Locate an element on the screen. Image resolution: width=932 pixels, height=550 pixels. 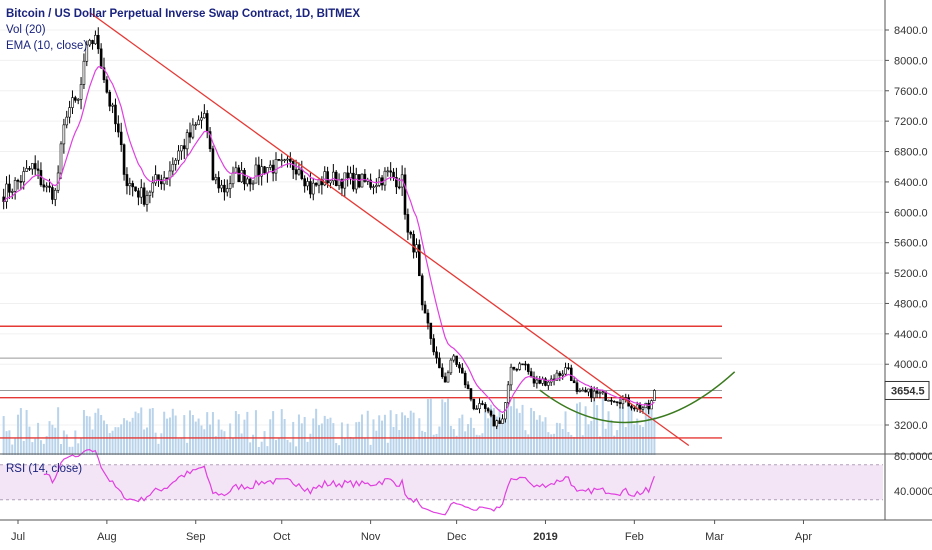
rsi-tick-label: 40.0000 is located at coordinates (913, 492).